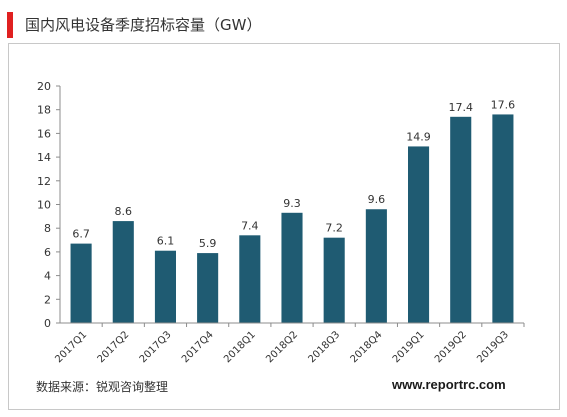 This screenshot has height=417, width=567. What do you see at coordinates (283, 19) in the screenshot?
I see `title-bar: 国内风电设备季度招标容量（GW）` at bounding box center [283, 19].